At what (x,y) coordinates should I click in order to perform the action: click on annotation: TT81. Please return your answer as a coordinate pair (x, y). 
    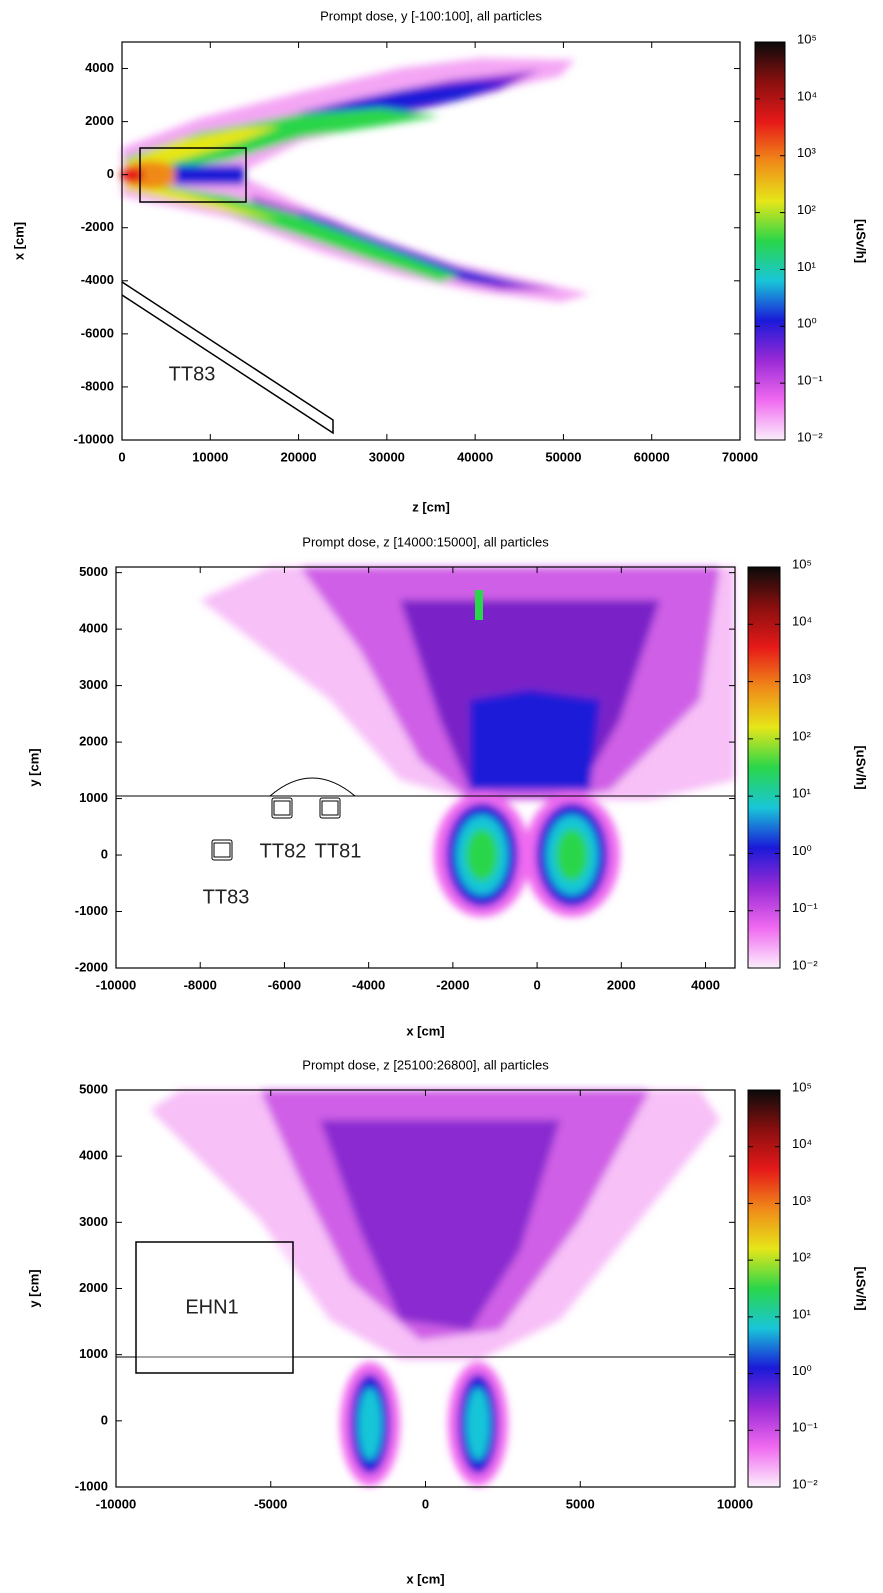
    Looking at the image, I should click on (338, 851).